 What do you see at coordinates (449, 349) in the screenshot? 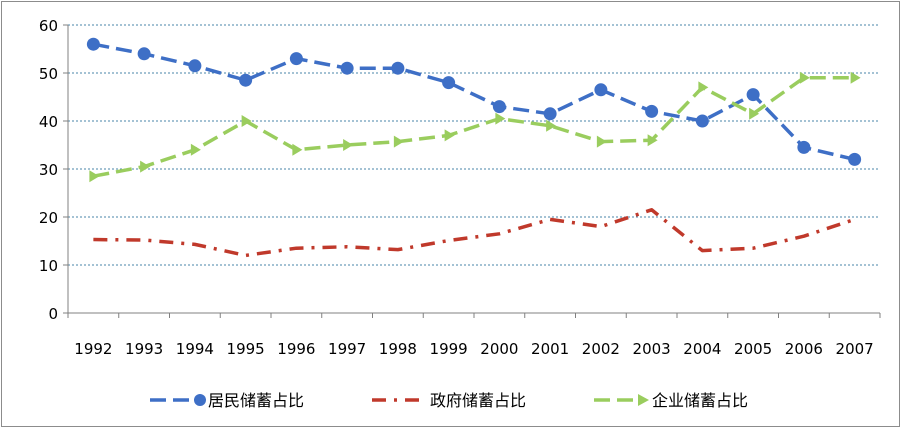
I see `x-tick-label: 1999` at bounding box center [449, 349].